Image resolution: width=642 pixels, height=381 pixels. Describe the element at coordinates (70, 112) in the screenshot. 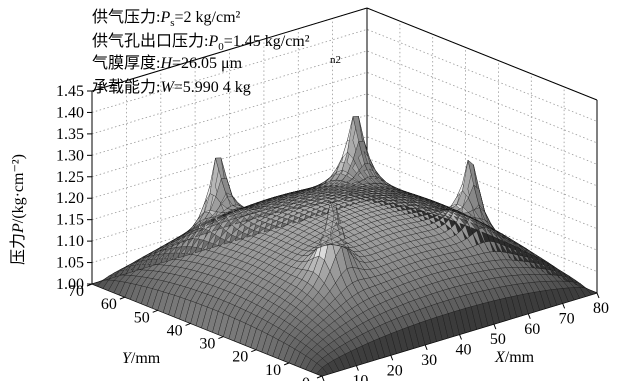

I see `z-tick-label: 1.40` at that location.